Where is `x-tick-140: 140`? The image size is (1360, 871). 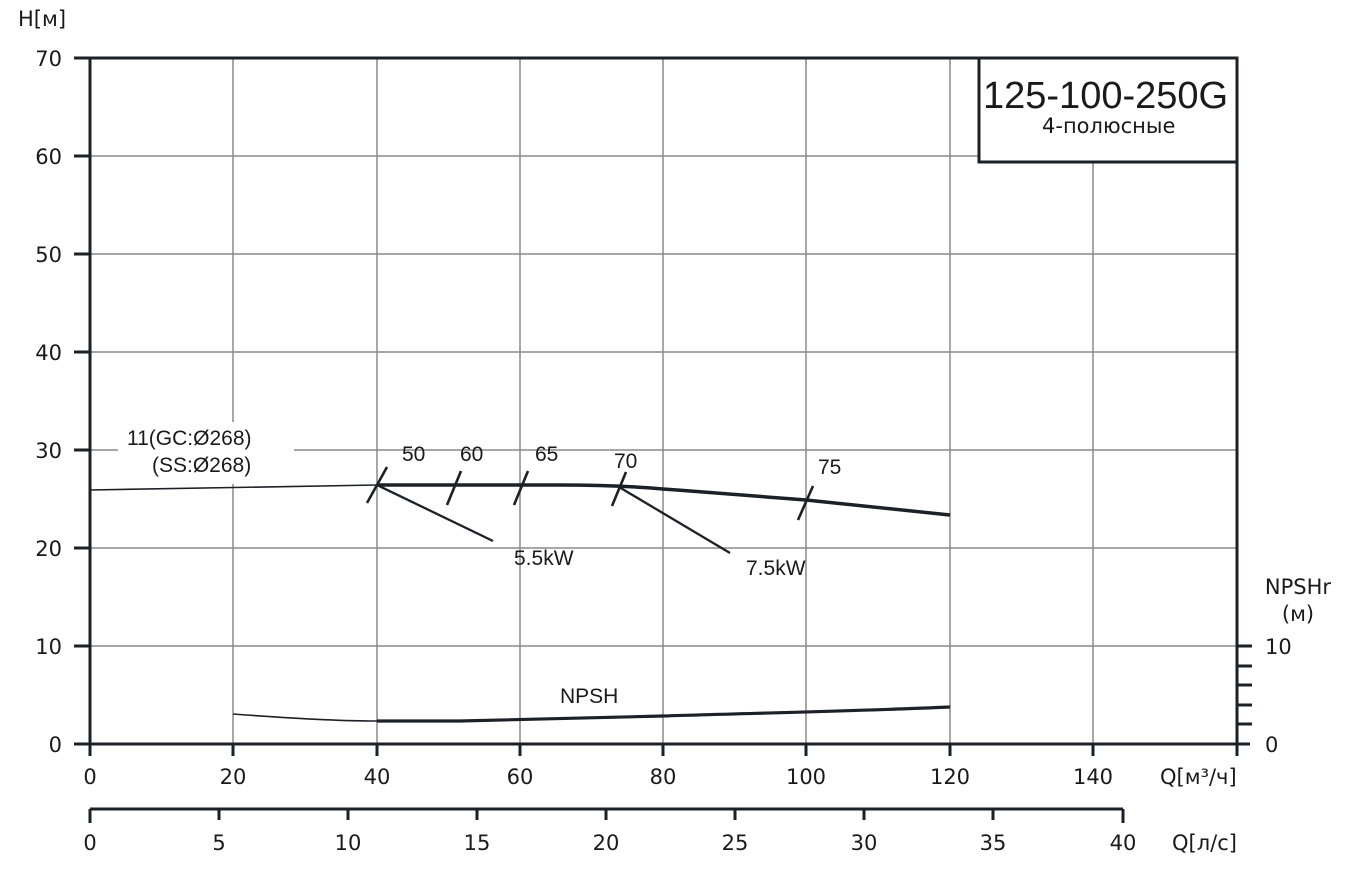 x-tick-140: 140 is located at coordinates (1093, 777).